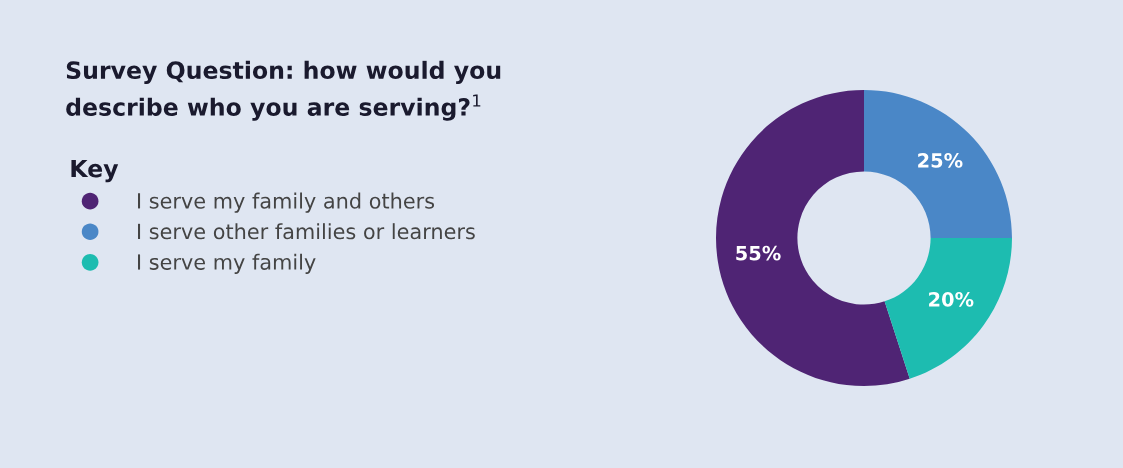  I want to click on data-label: 20%, so click(951, 299).